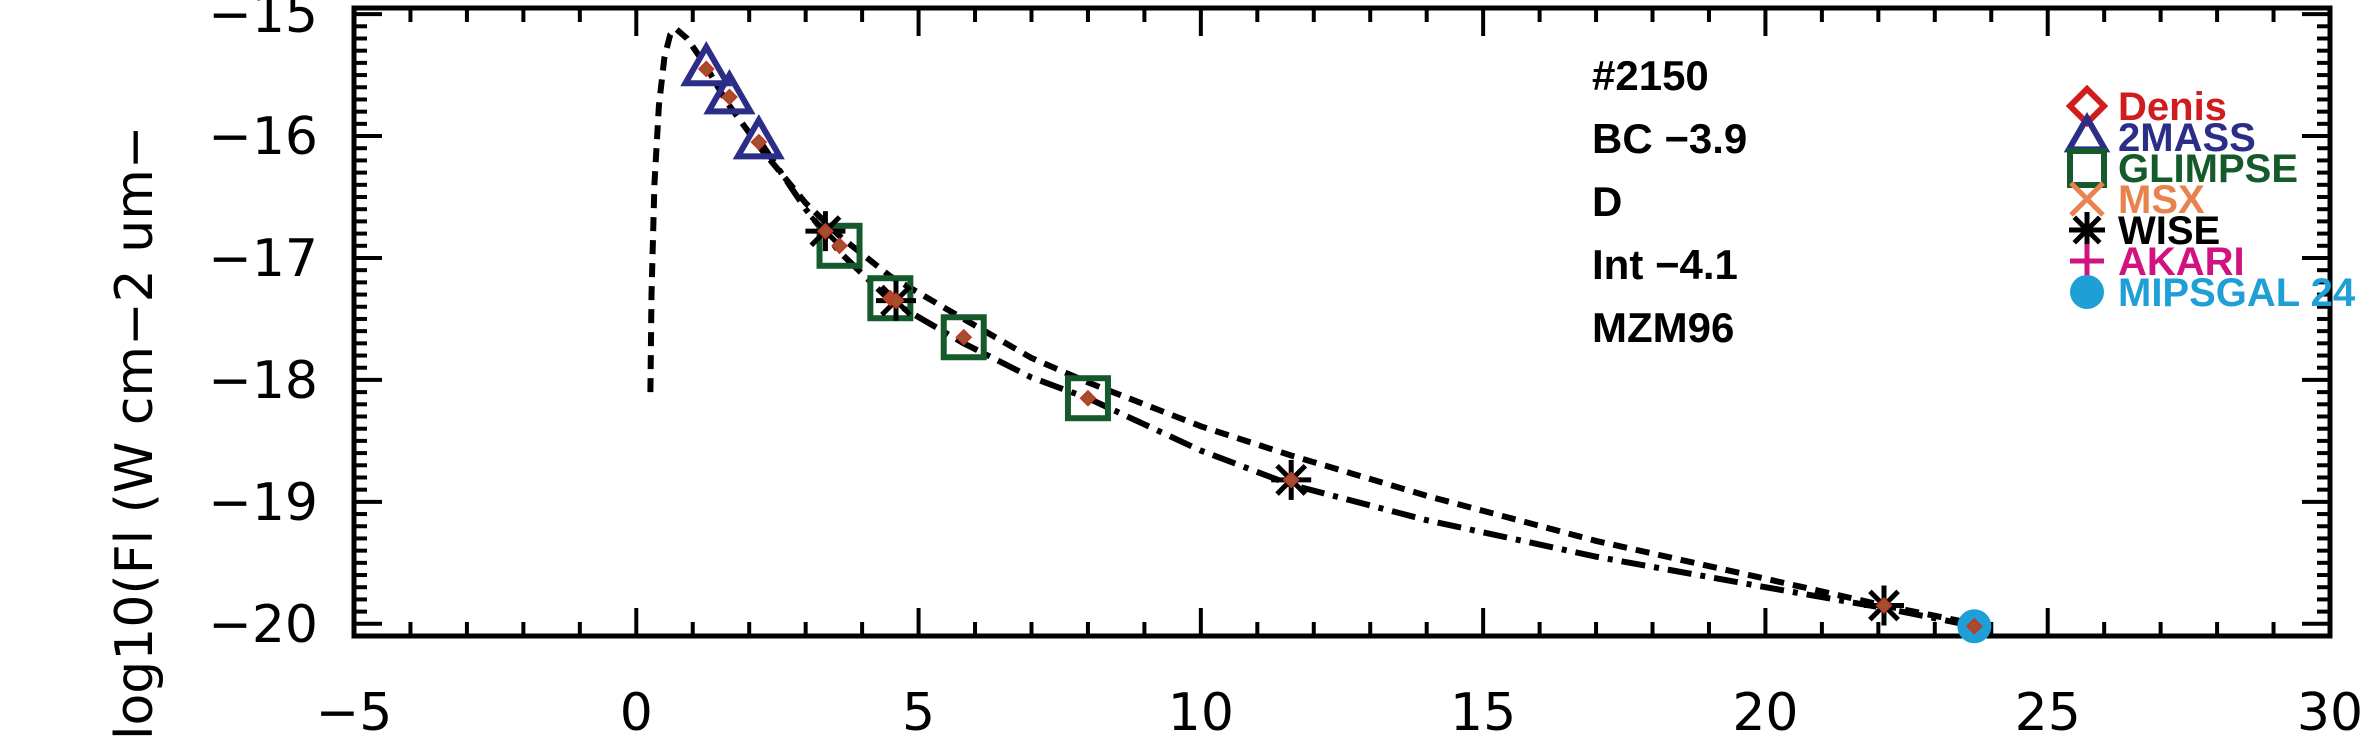 This screenshot has width=2361, height=750. What do you see at coordinates (1669, 201) in the screenshot?
I see `annotations: #2150 BC −3.9 D Int −4.1 MZM96` at bounding box center [1669, 201].